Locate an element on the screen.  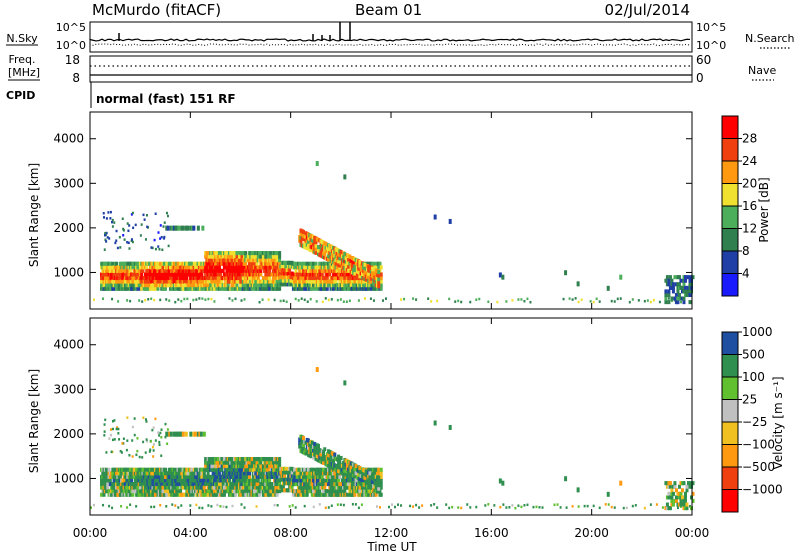
colorbar-swatch is located at coordinates (730, 455).